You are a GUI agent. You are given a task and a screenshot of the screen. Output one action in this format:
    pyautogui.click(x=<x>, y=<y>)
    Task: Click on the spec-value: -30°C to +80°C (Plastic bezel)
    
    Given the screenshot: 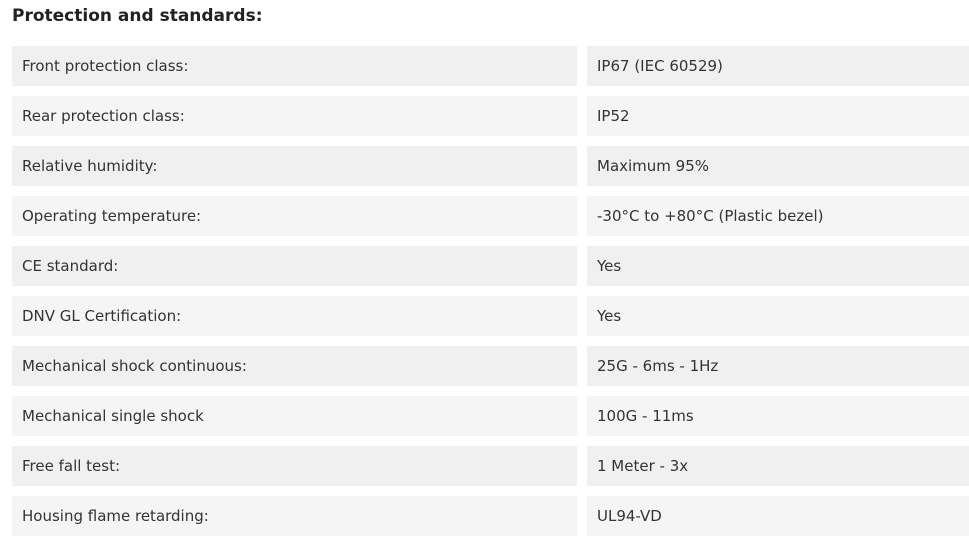 What is the action you would take?
    pyautogui.click(x=778, y=216)
    